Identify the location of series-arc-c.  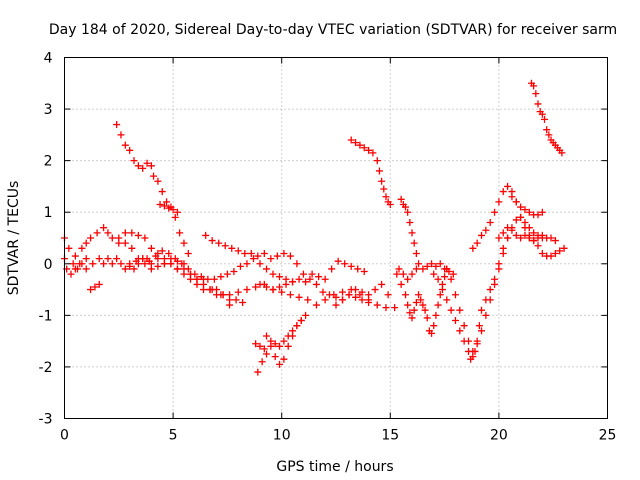
(95, 287).